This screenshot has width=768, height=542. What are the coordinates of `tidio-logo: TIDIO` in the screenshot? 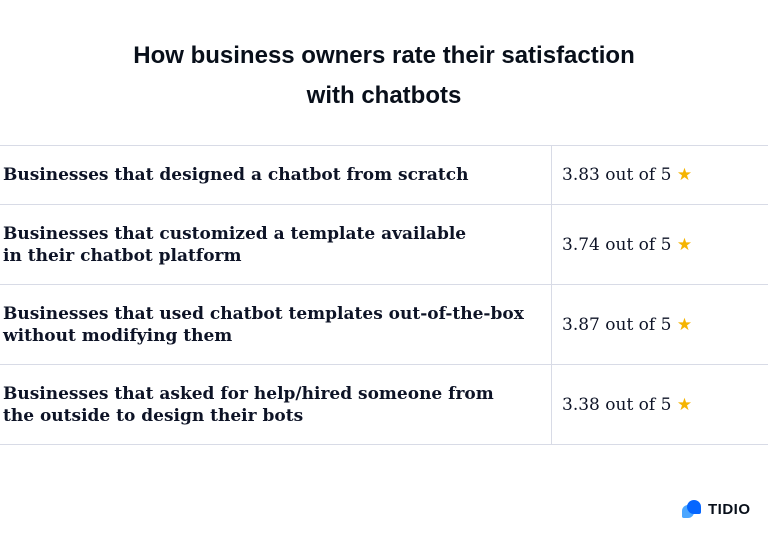 It's located at (716, 509).